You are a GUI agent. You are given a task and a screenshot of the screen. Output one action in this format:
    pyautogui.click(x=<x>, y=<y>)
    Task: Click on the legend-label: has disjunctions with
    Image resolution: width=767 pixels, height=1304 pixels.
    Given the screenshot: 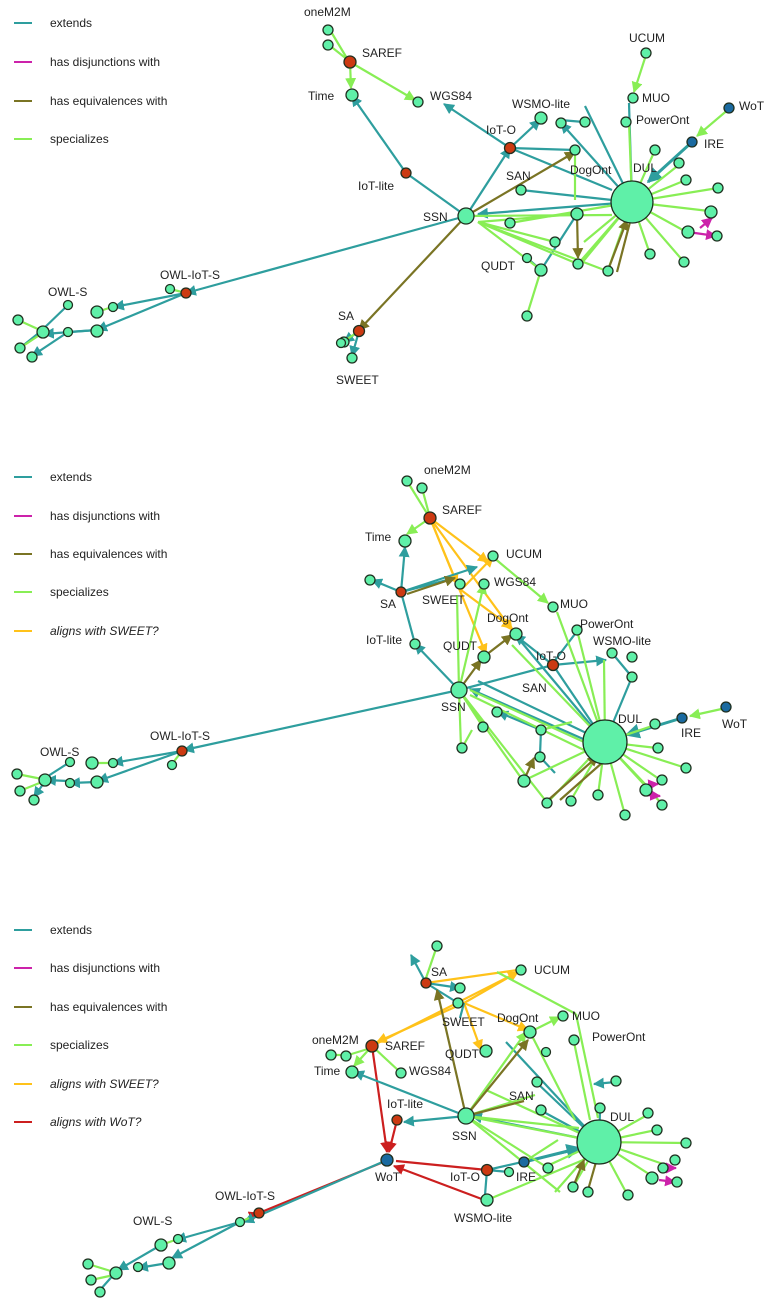 What is the action you would take?
    pyautogui.click(x=105, y=968)
    